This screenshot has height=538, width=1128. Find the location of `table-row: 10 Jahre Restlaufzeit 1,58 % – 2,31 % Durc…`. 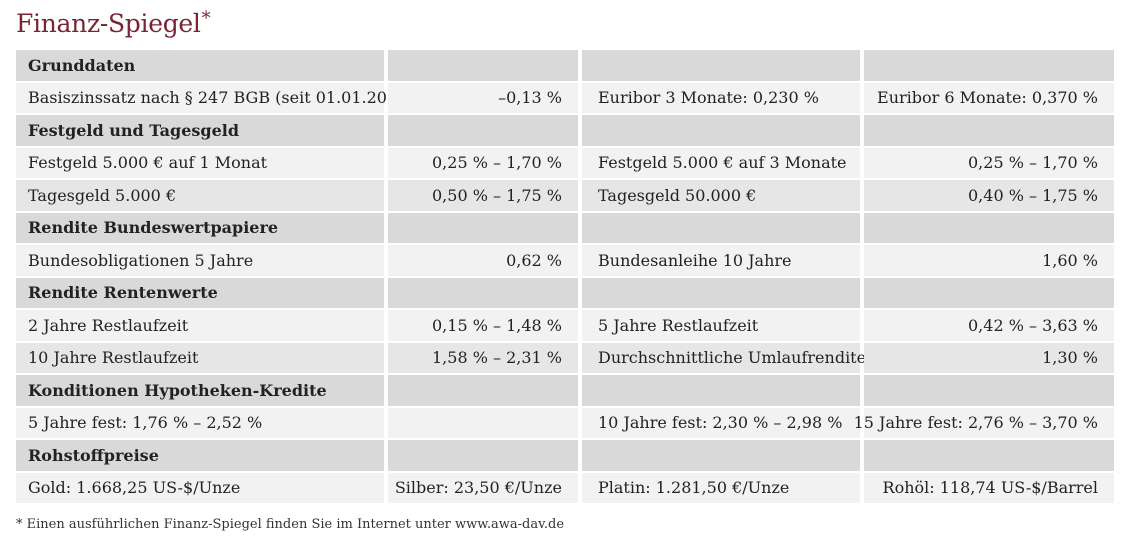

table-row: 10 Jahre Restlaufzeit 1,58 % – 2,31 % Durc… is located at coordinates (565, 359).